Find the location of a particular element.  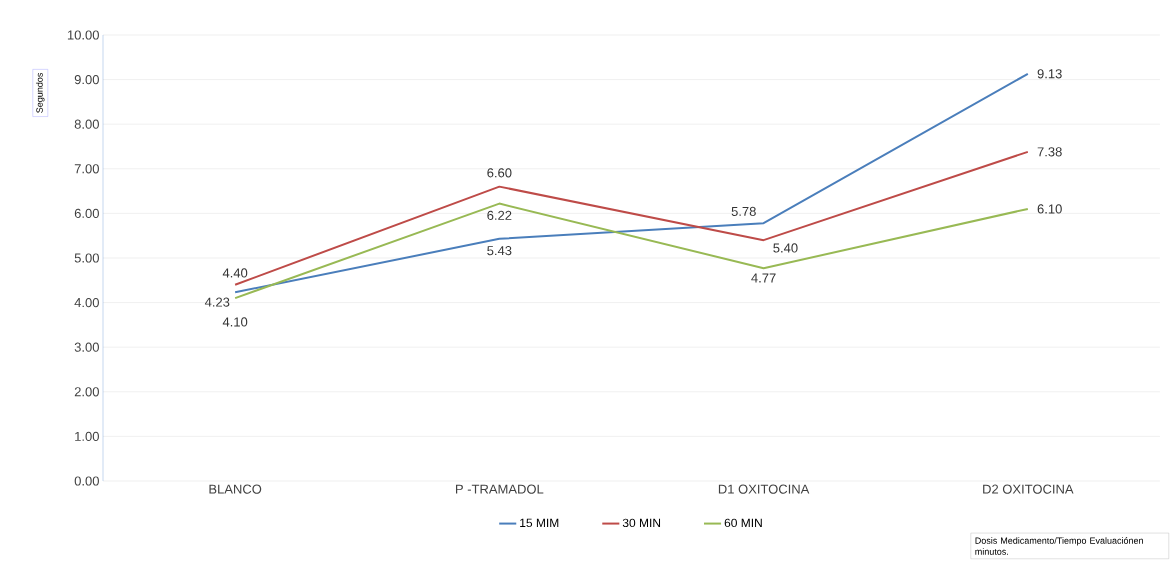

data-label: 4.40 is located at coordinates (235, 273).